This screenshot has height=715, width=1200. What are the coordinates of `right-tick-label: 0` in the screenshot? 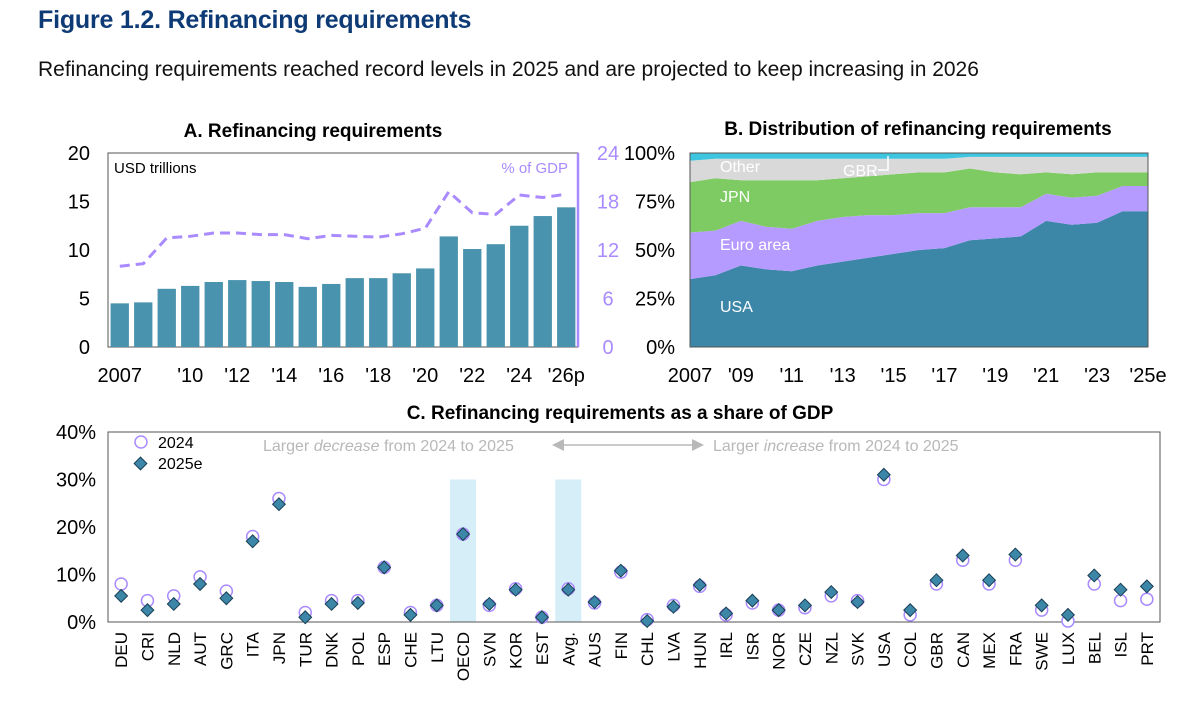 It's located at (607, 348).